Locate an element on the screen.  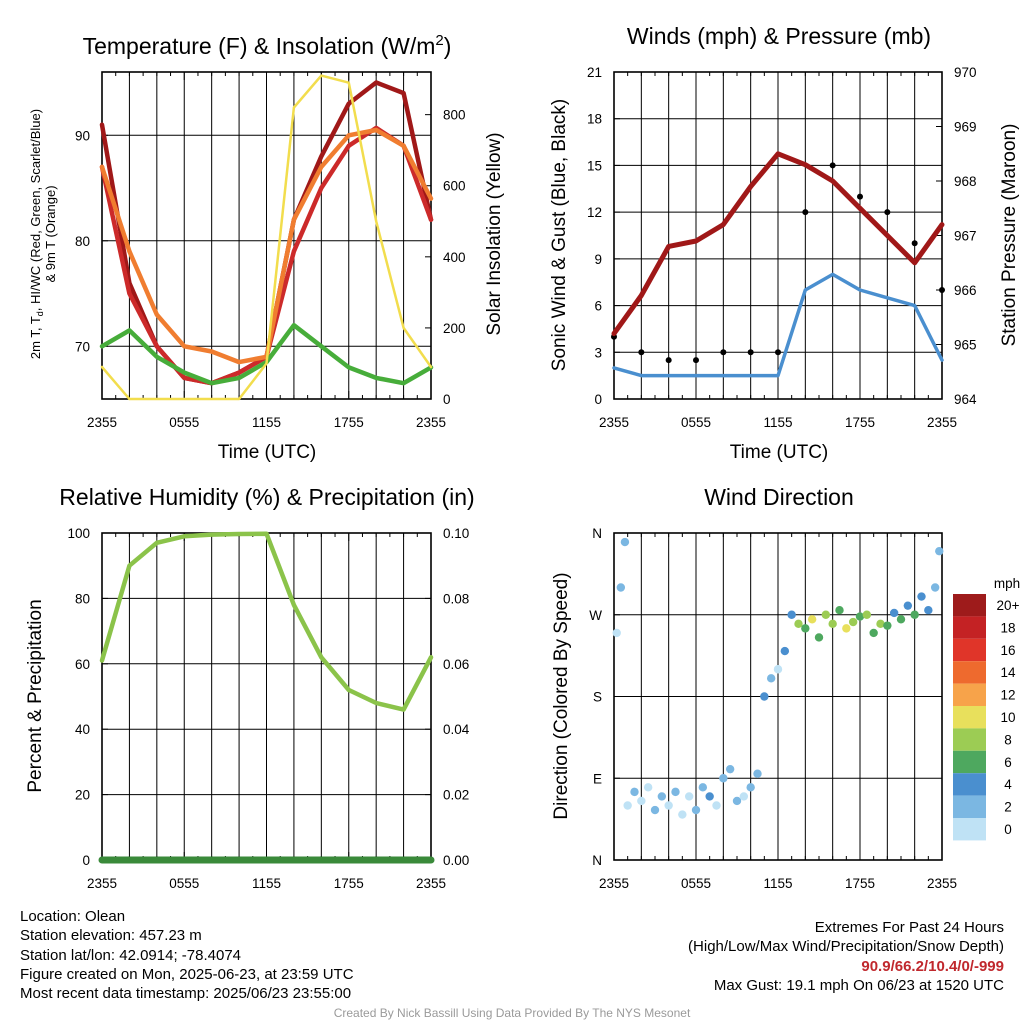
dir-plot-area: 2355 0555 1155 1755 2355 N E S W N is located at coordinates (773, 708).